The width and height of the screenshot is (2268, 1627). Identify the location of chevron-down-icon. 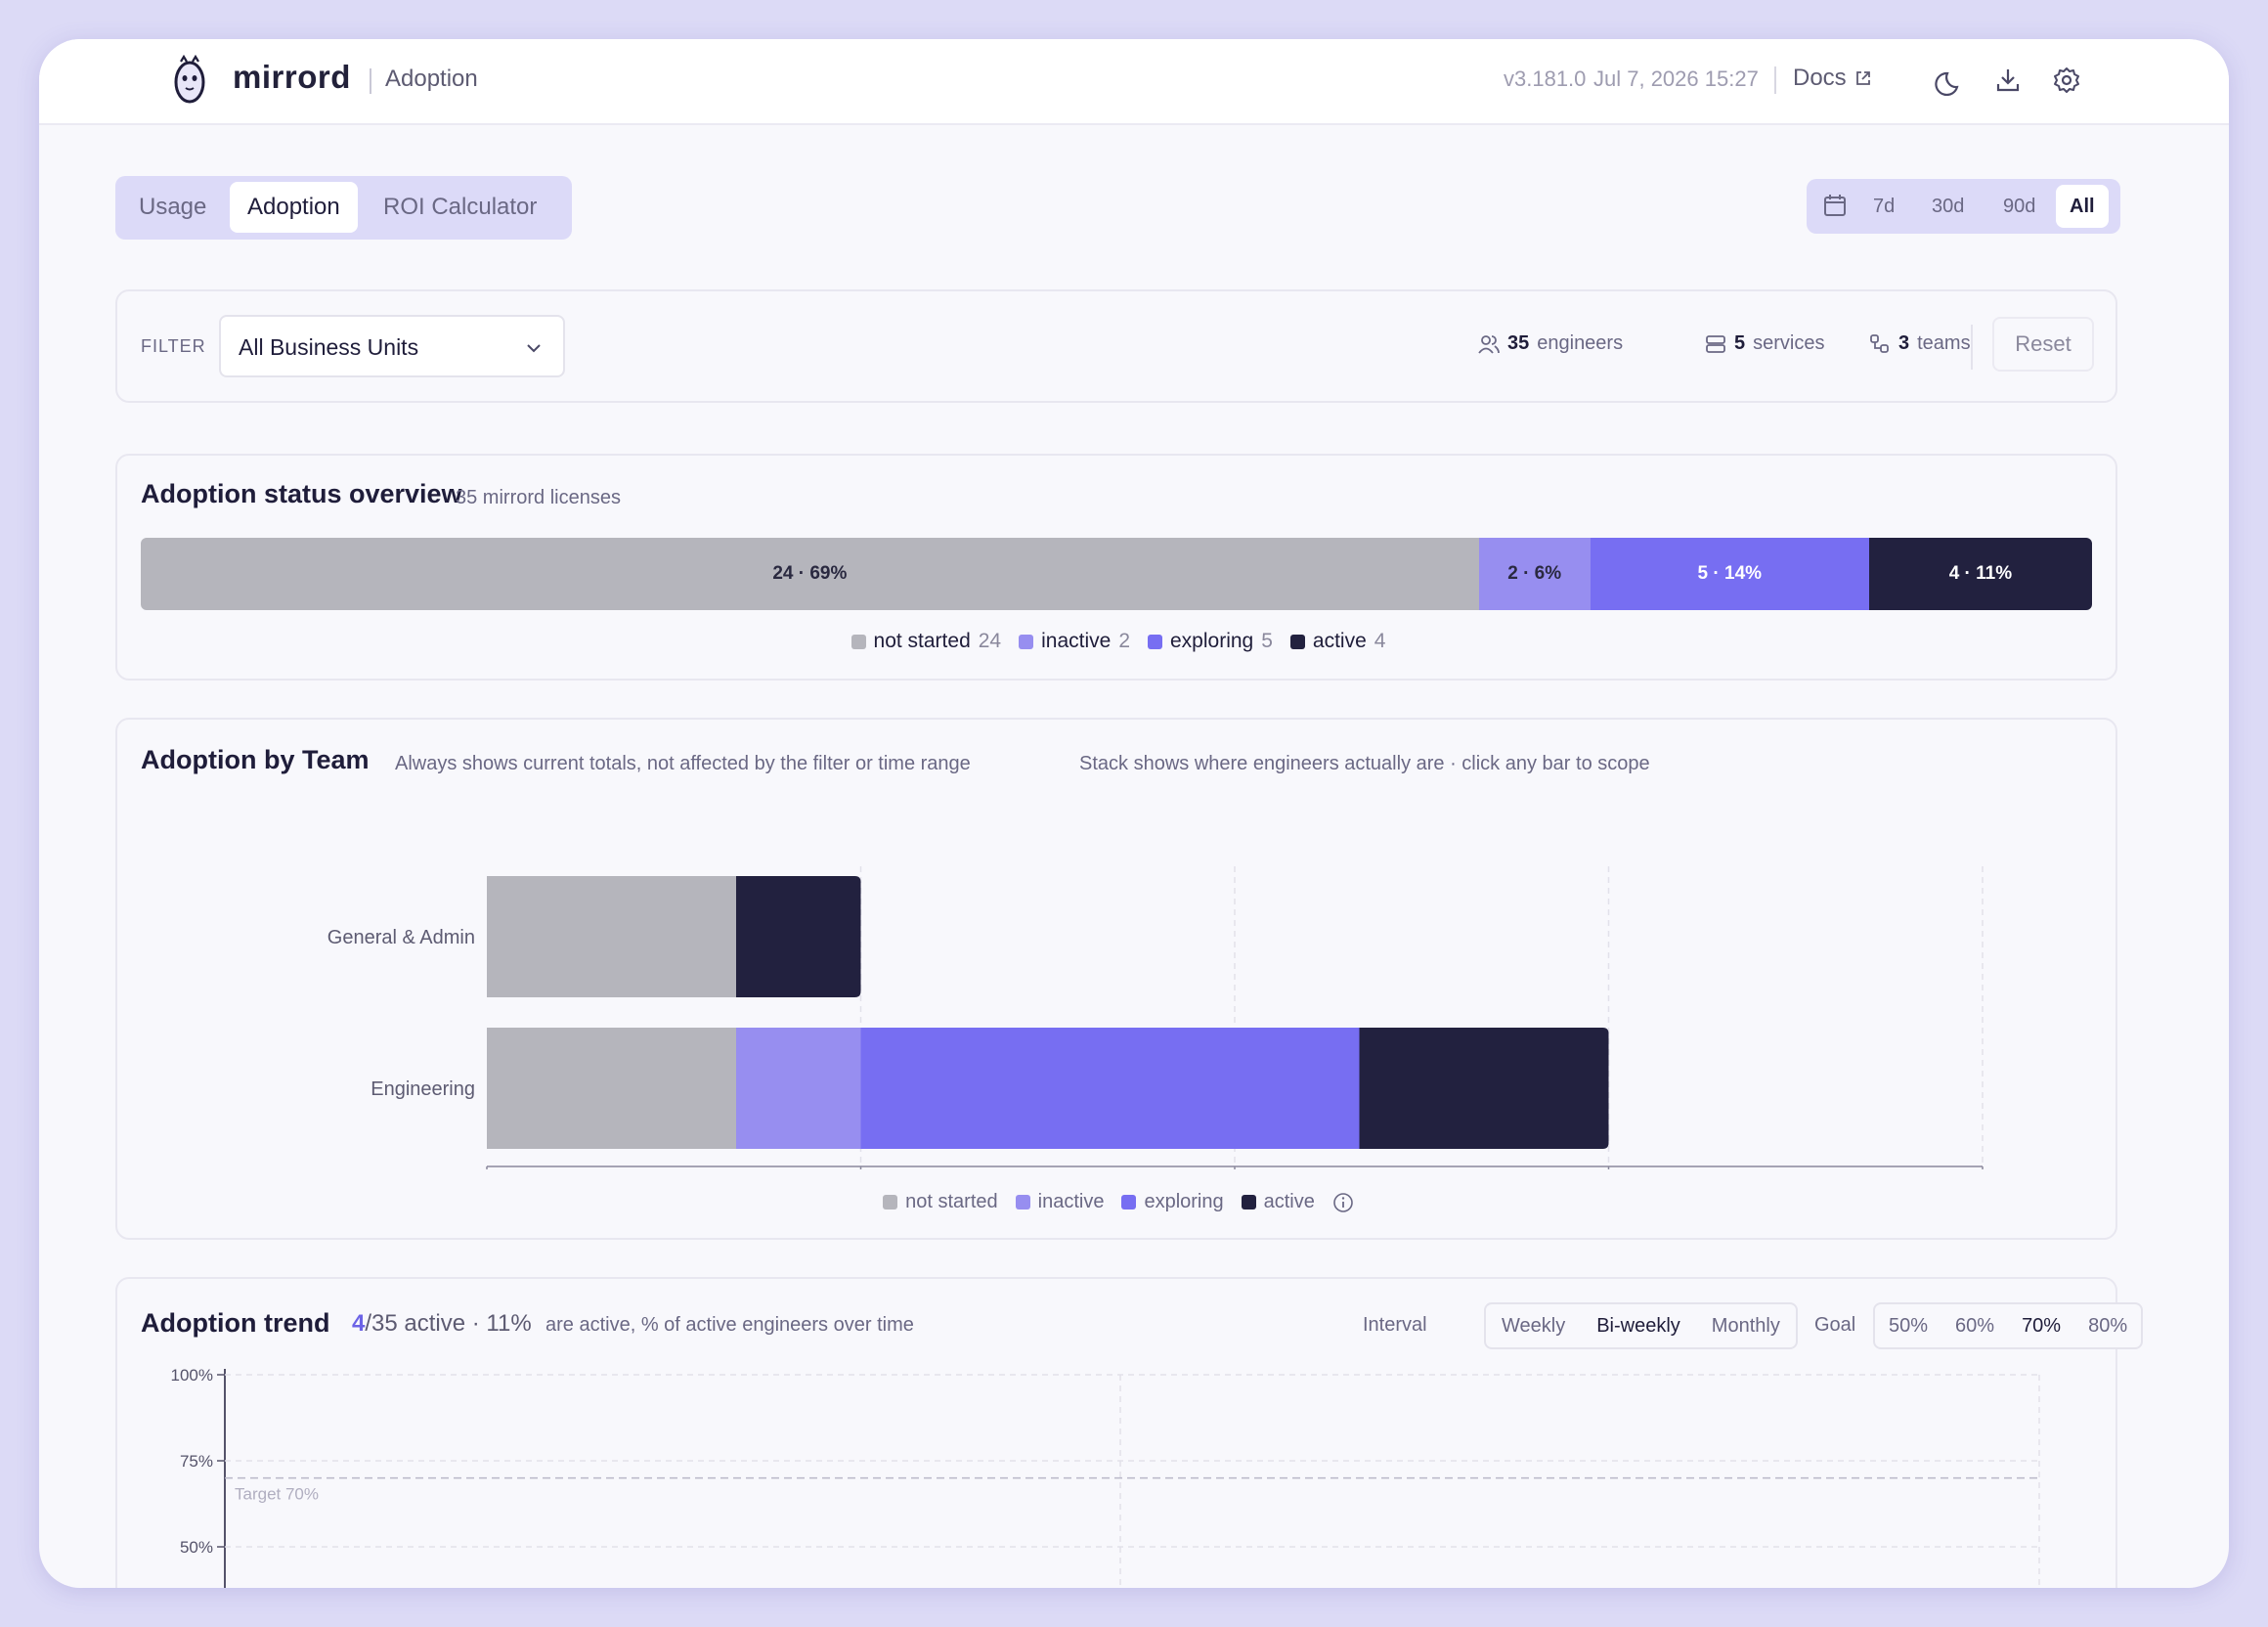
(534, 349).